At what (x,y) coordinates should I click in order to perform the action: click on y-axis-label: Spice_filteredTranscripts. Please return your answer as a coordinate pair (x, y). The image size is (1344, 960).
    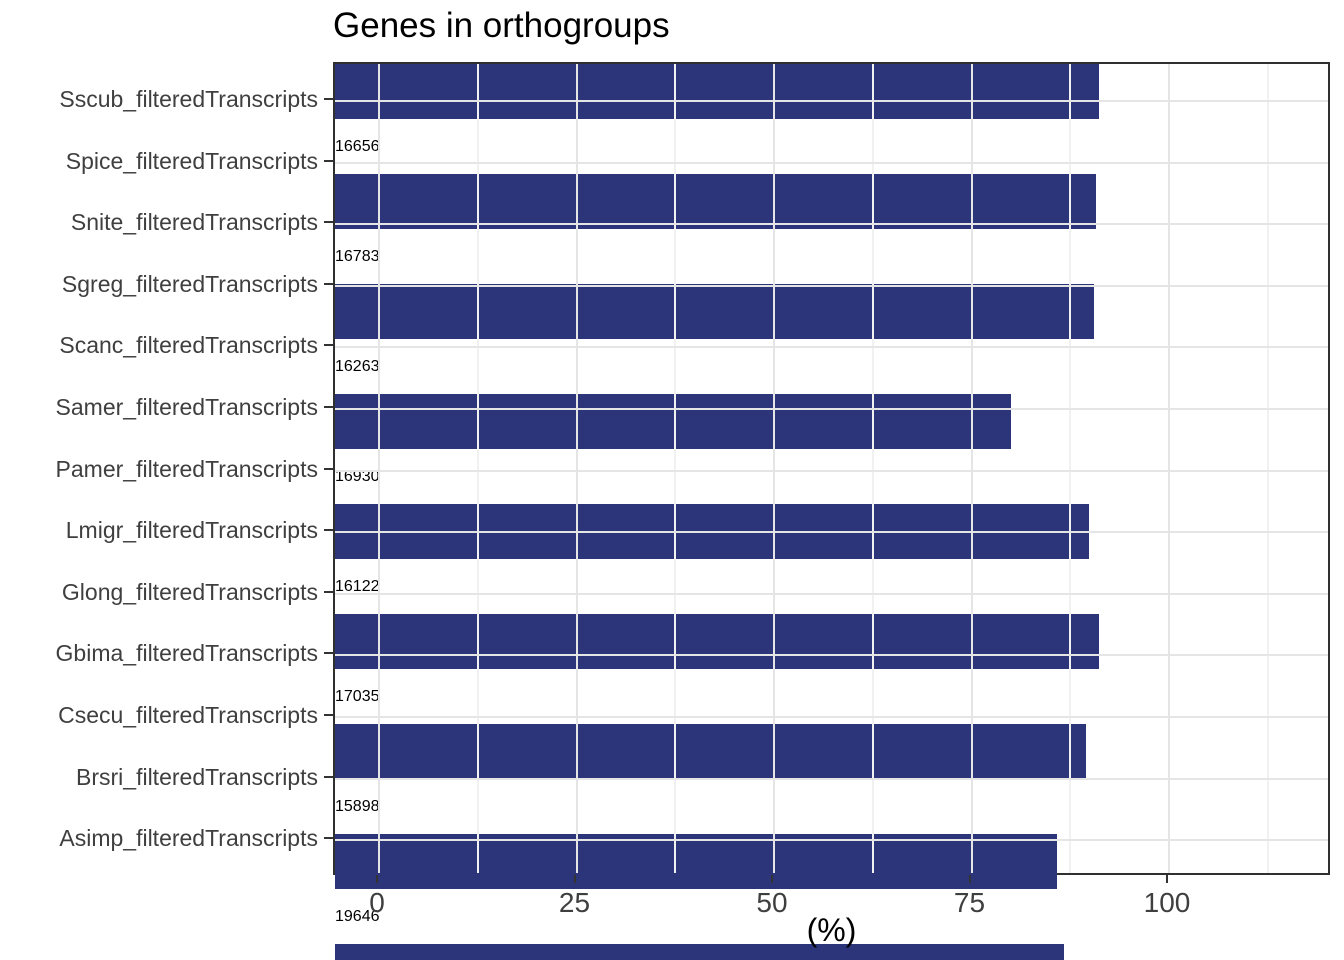
    Looking at the image, I should click on (191, 160).